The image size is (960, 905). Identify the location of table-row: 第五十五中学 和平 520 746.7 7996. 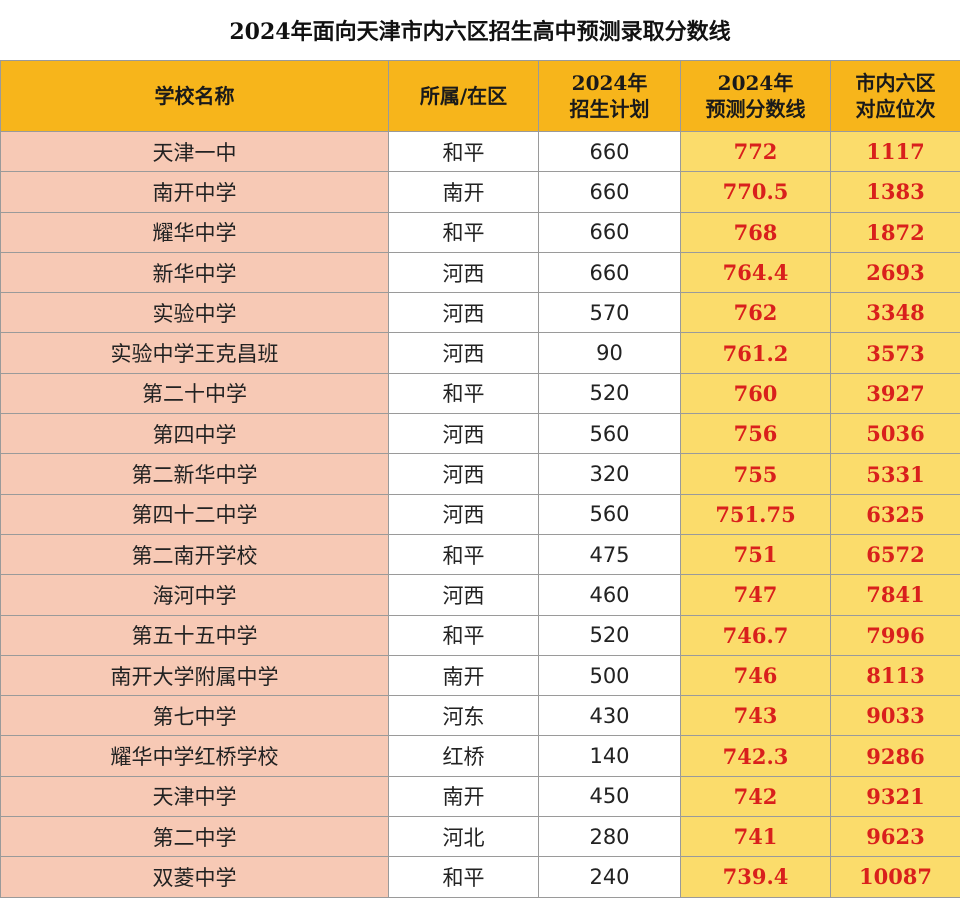
(480, 635).